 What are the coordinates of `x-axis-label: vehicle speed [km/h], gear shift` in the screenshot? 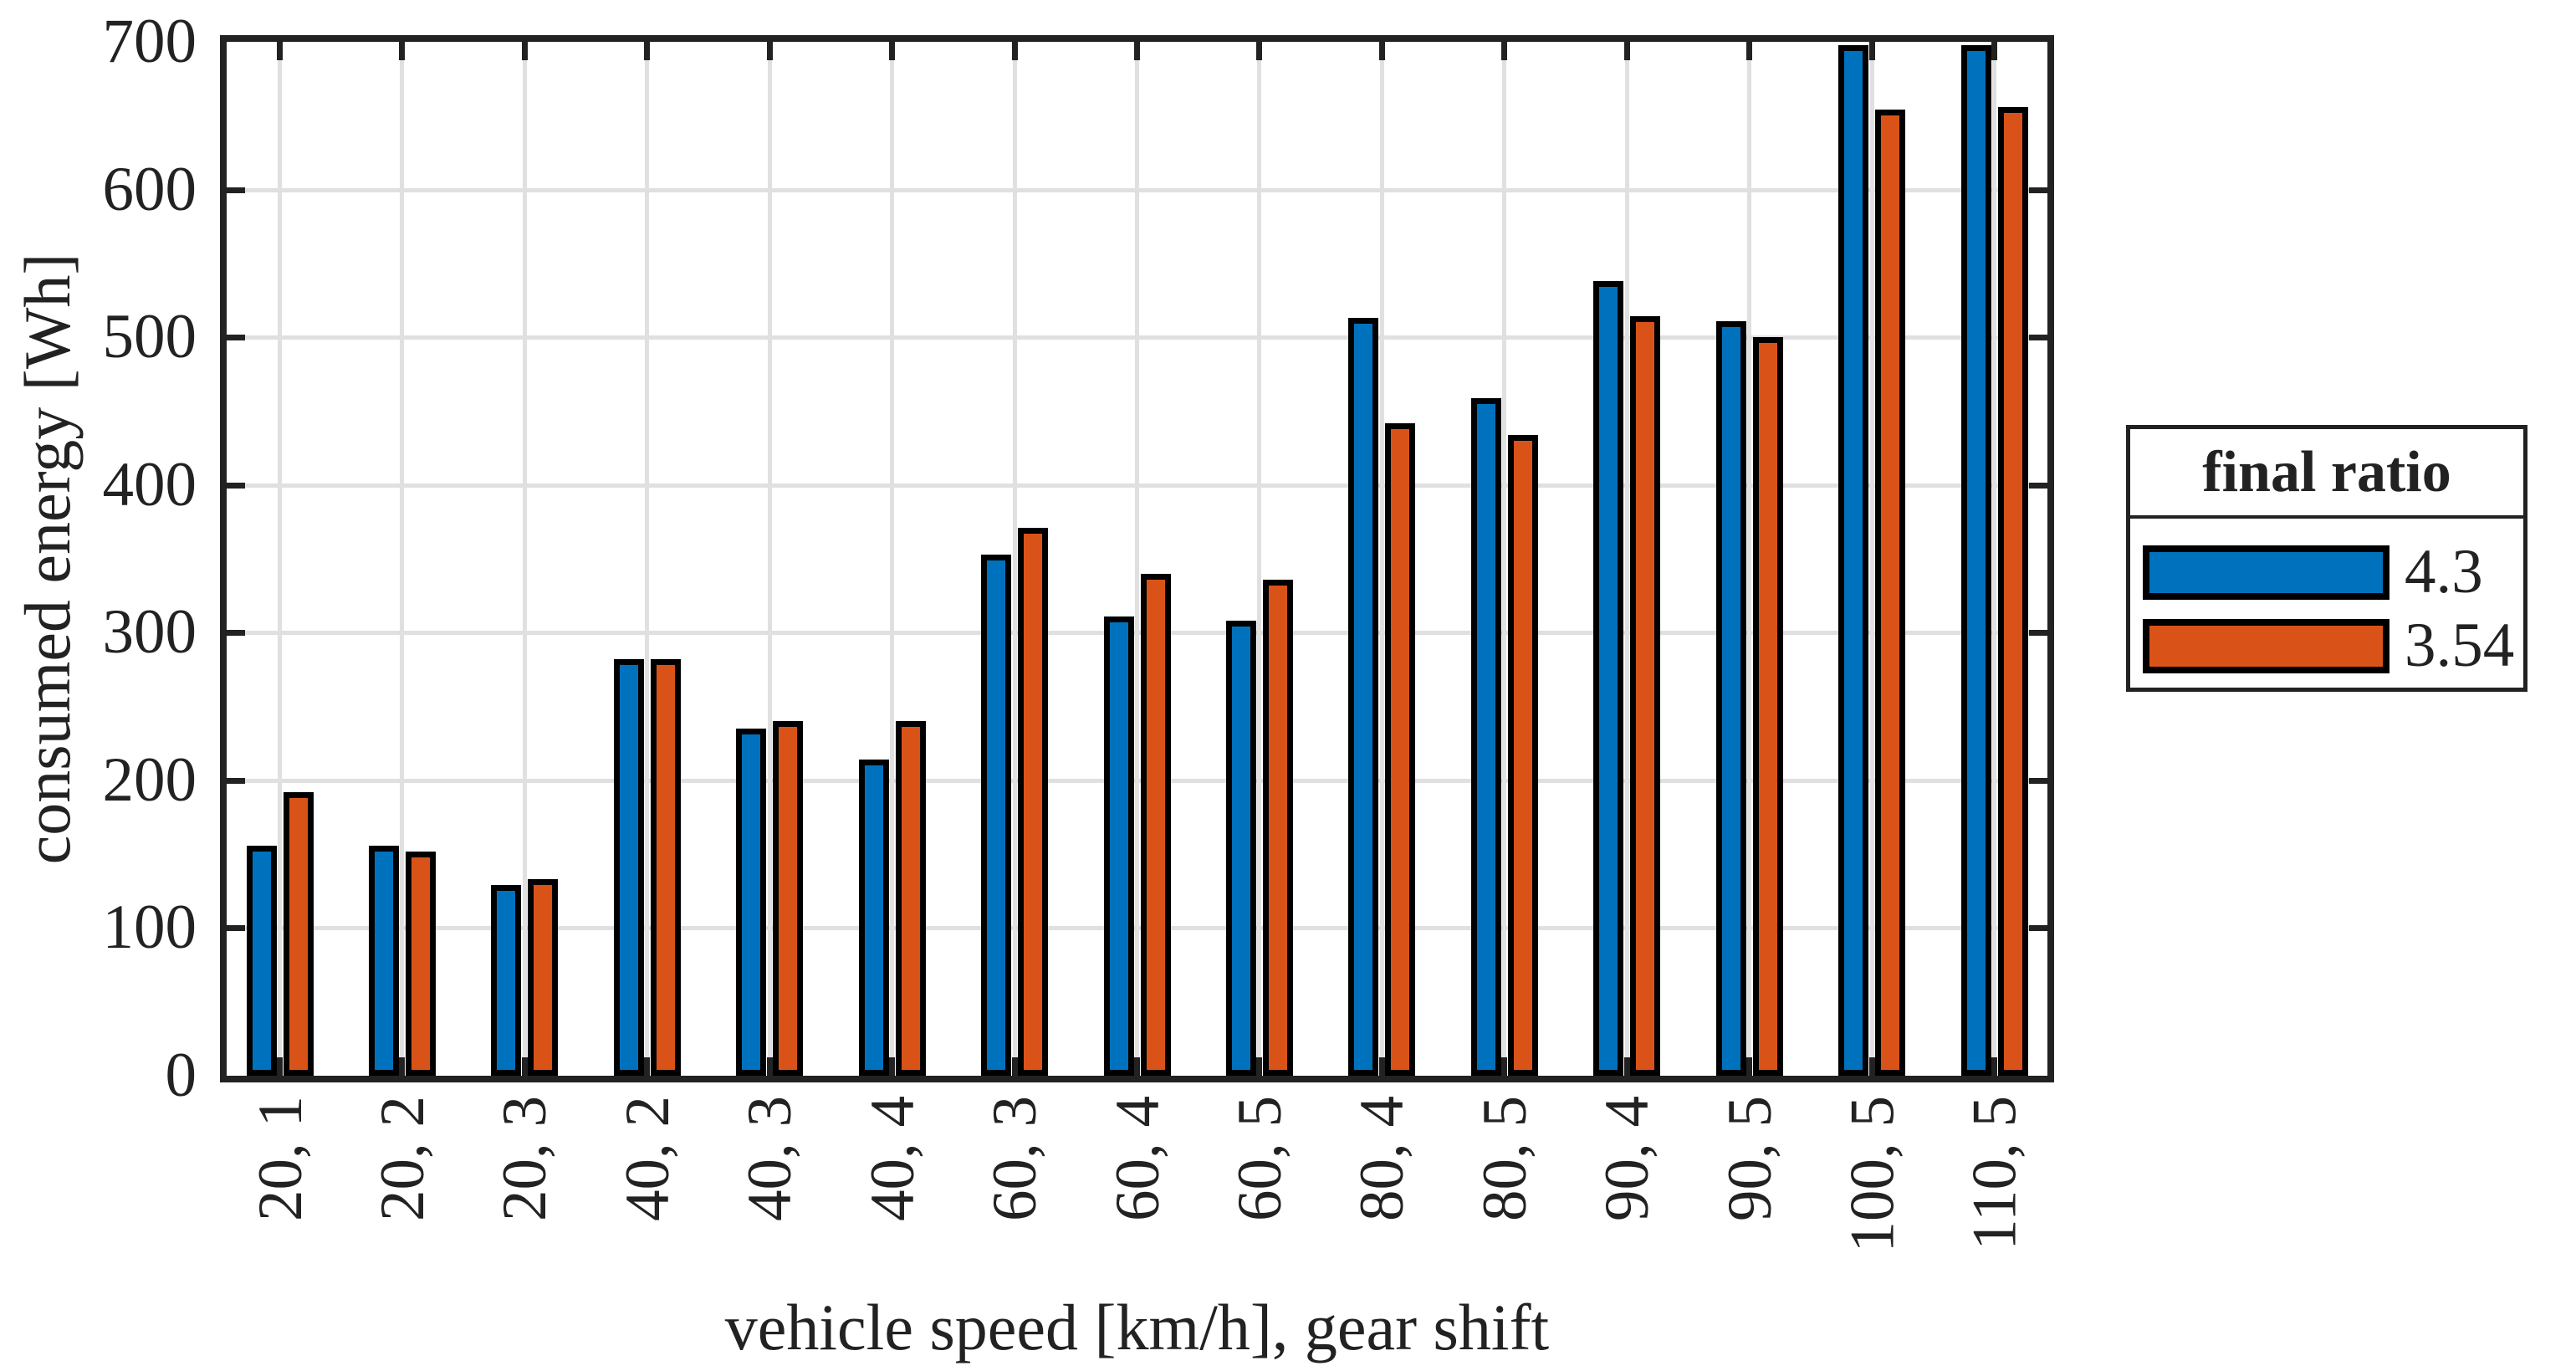 It's located at (1137, 1327).